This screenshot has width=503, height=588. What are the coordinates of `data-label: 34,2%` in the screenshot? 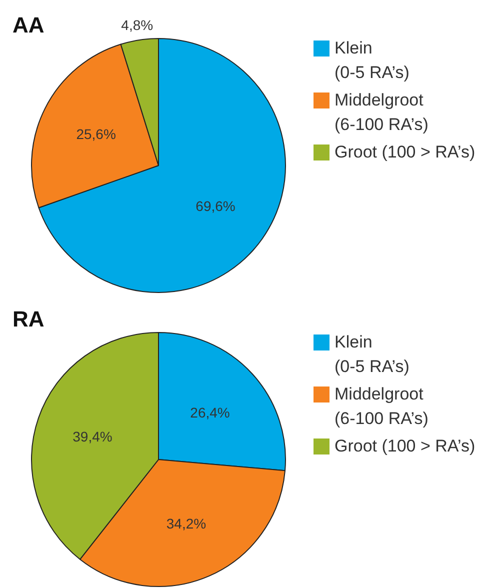 It's located at (186, 524).